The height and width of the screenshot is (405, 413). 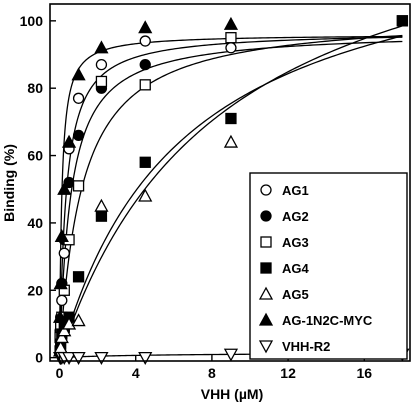 I want to click on legend-marker-ag3, so click(x=266, y=242).